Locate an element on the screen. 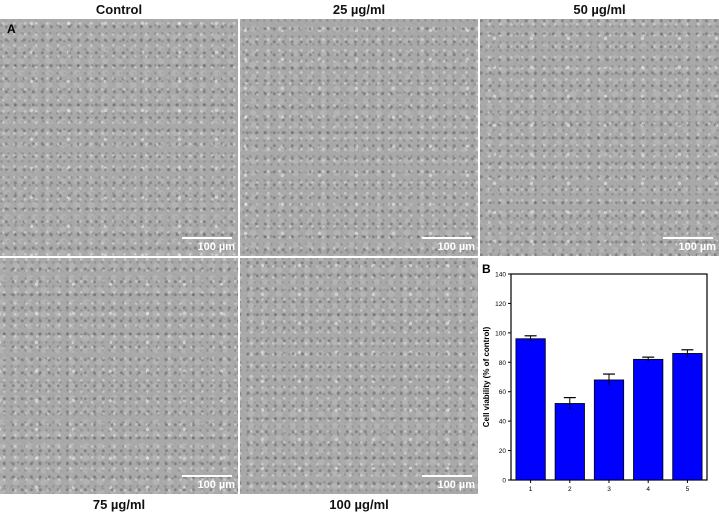 Image resolution: width=719 pixels, height=518 pixels. x-tick-label: 5 is located at coordinates (688, 489).